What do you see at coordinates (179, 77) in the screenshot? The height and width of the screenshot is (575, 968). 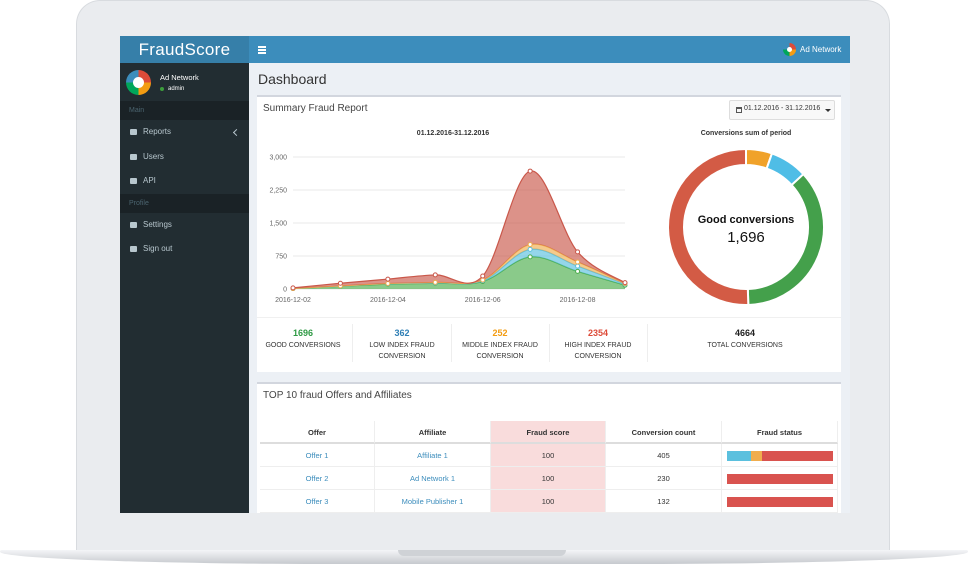 I see `sidebar-user: Ad Network` at bounding box center [179, 77].